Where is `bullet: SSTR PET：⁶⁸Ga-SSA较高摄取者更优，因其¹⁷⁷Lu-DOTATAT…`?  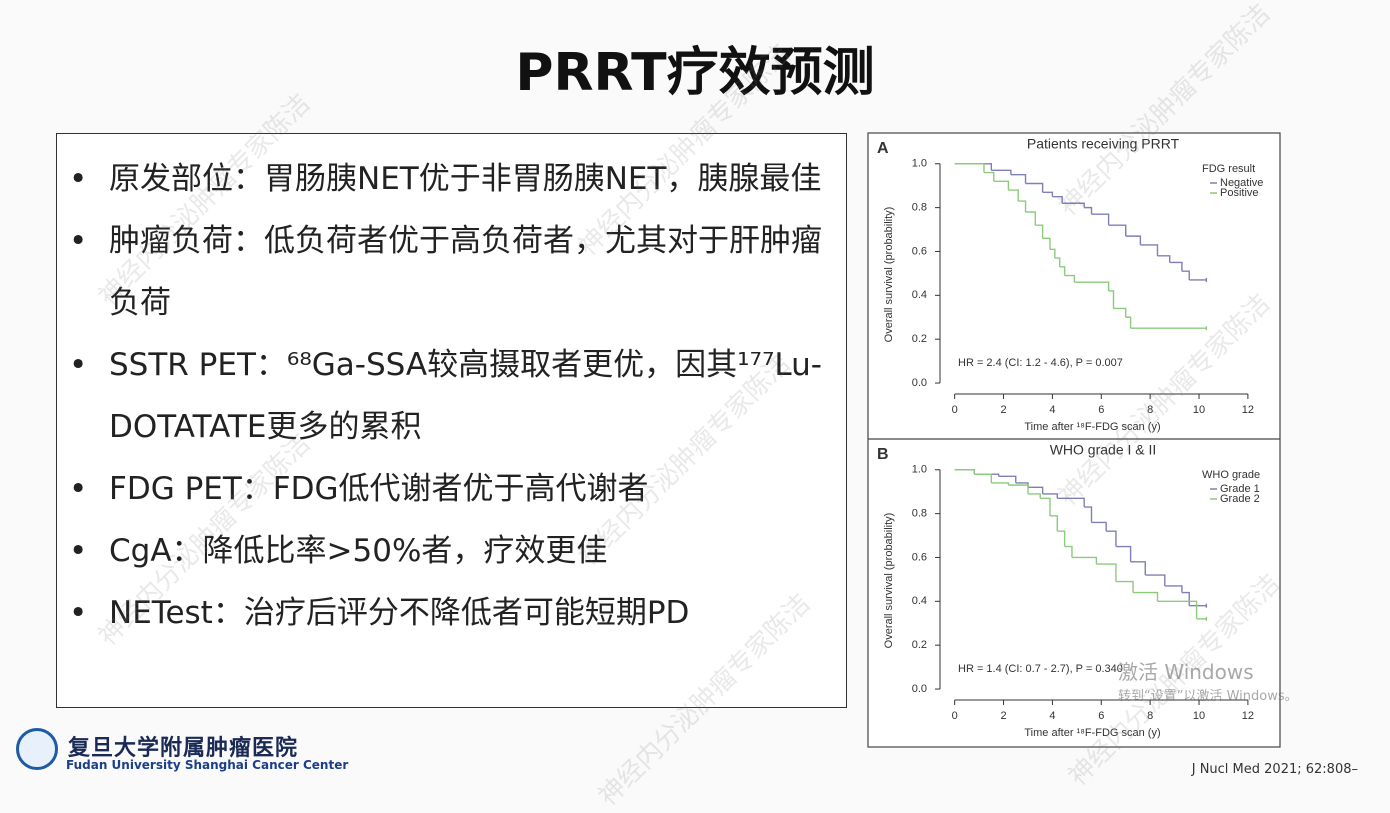
bullet: SSTR PET：⁶⁸Ga-SSA较高摄取者更优，因其¹⁷⁷Lu-DOTATAT… is located at coordinates (447, 396).